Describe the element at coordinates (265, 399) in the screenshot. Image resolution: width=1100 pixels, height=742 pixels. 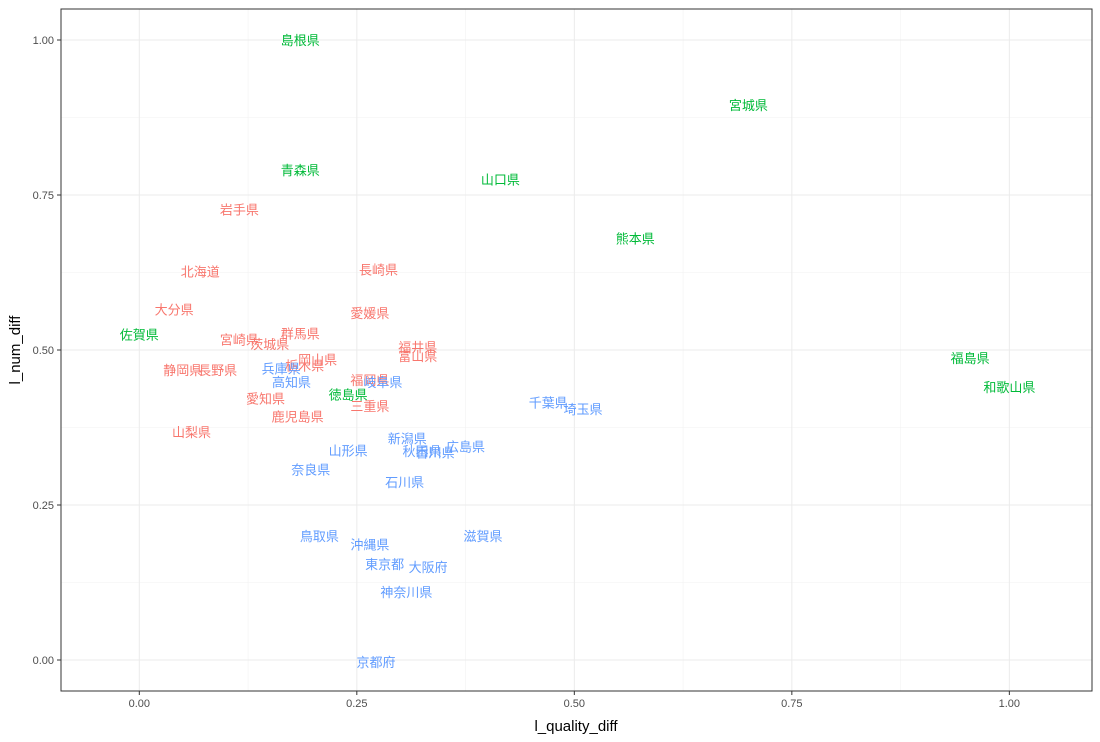
I see `point-label: 愛知県` at that location.